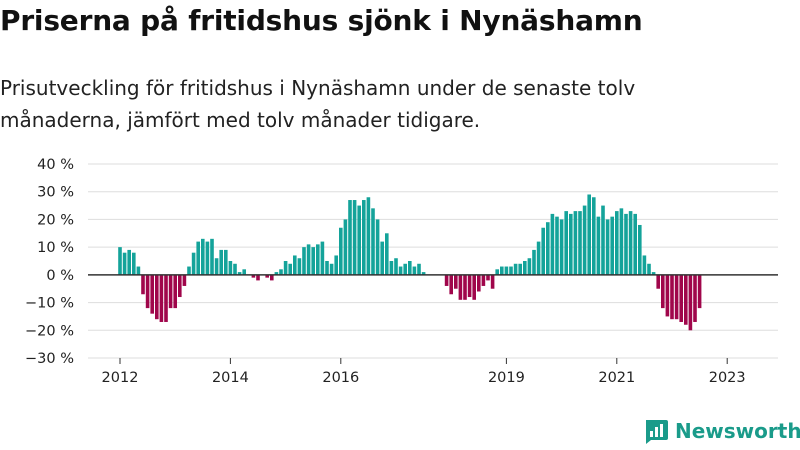 Image resolution: width=800 pixels, height=450 pixels. I want to click on x-axis-ticks: 2012201420162019202120232025, so click(424, 372).